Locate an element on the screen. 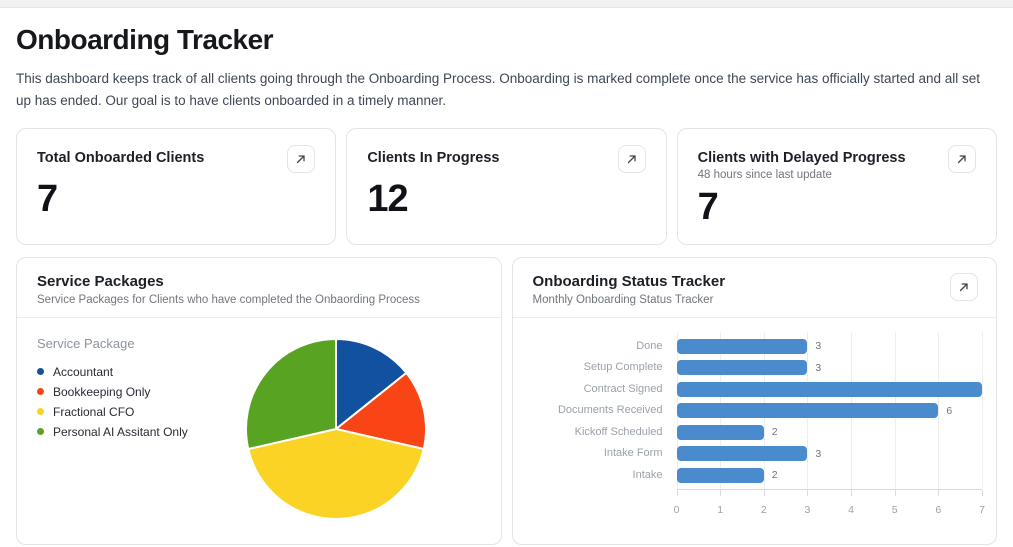  bar-row: Intake Form 3 is located at coordinates (793, 454).